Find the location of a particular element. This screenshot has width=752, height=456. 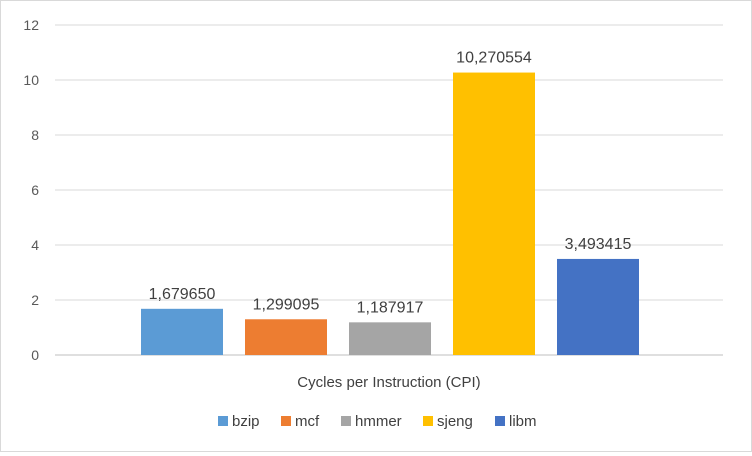

legend-swatch-libm is located at coordinates (500, 421).